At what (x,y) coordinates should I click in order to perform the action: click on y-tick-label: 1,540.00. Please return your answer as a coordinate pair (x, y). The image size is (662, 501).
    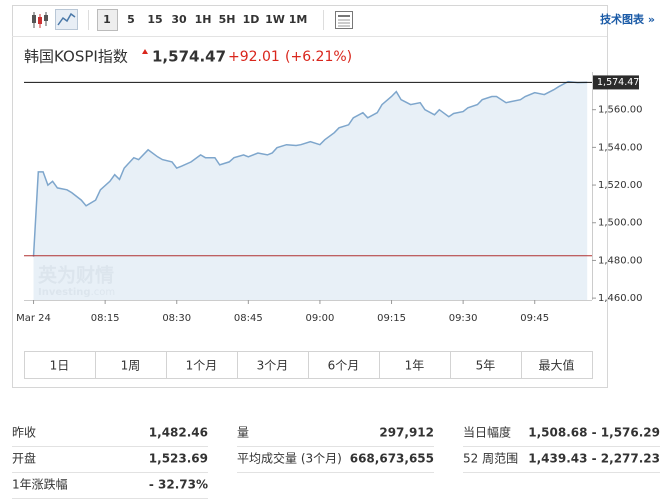
    Looking at the image, I should click on (620, 147).